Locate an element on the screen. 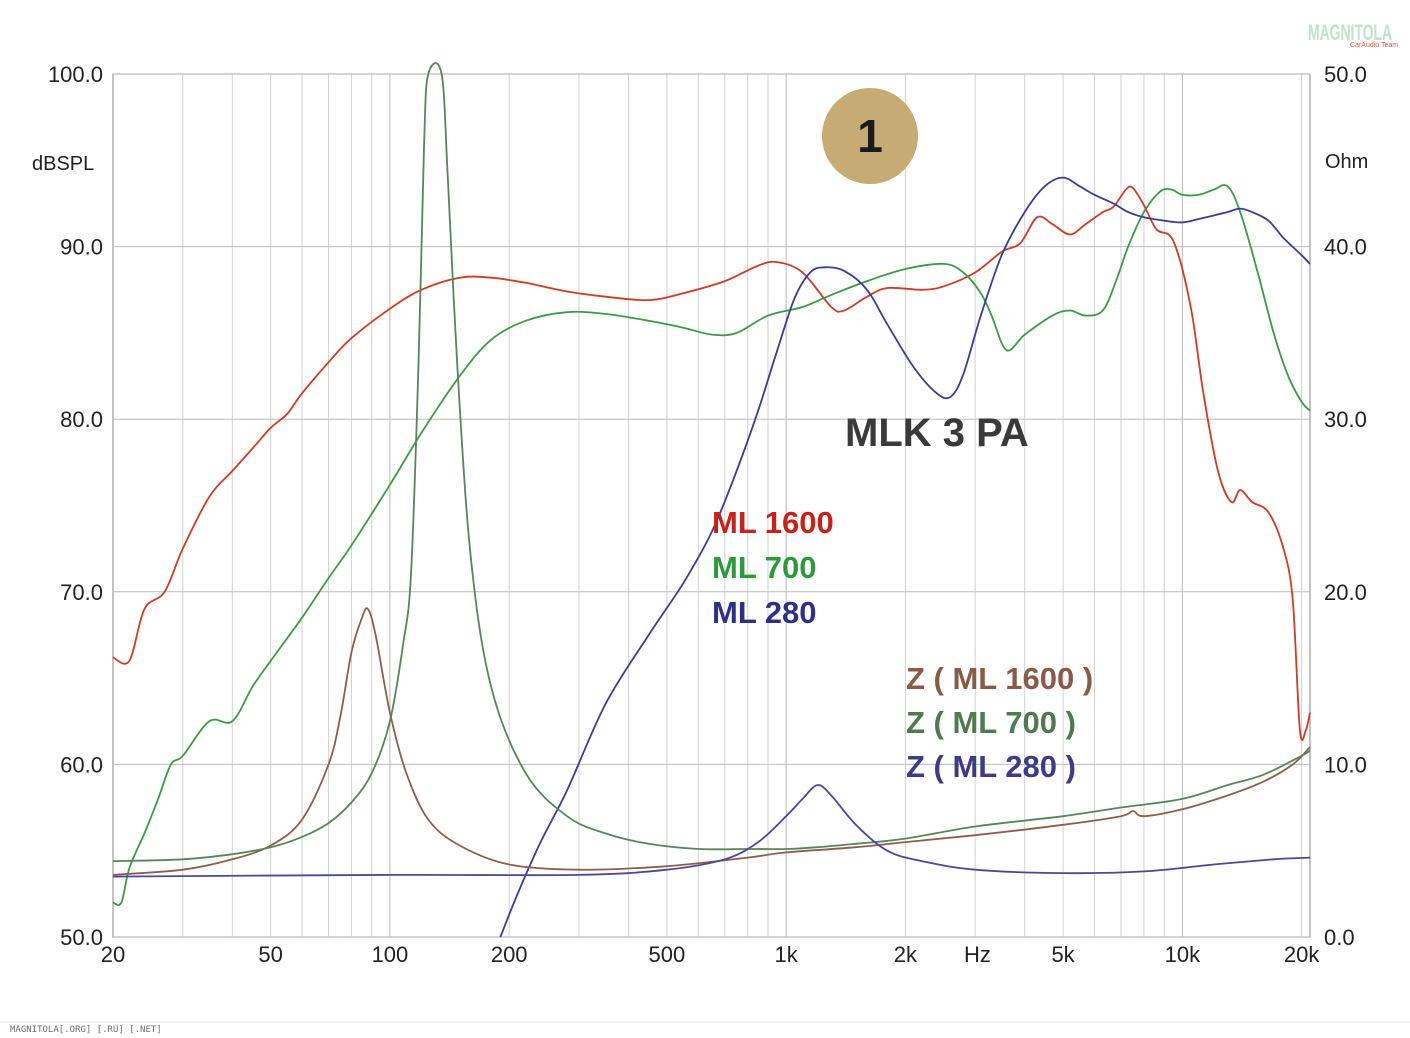 Image resolution: width=1410 pixels, height=1038 pixels. x-tick-label: 1k is located at coordinates (787, 954).